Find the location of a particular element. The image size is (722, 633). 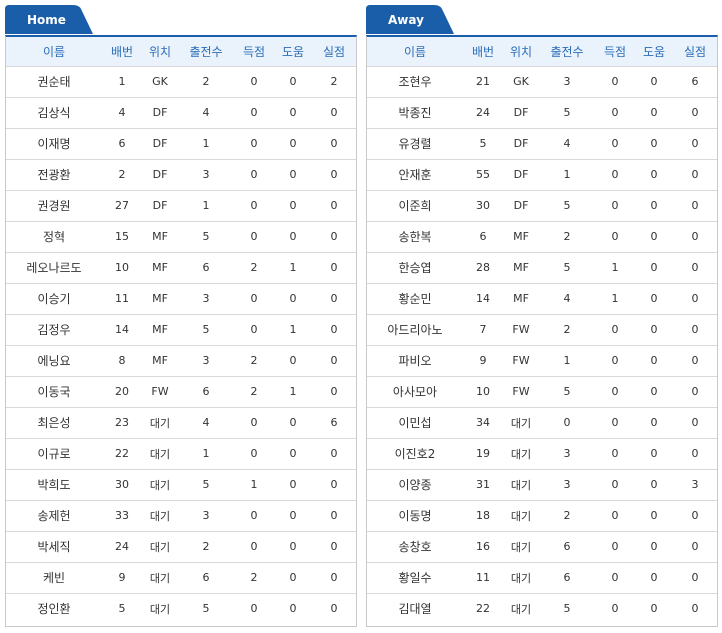

jersey-number-cell: 24 is located at coordinates (122, 546).